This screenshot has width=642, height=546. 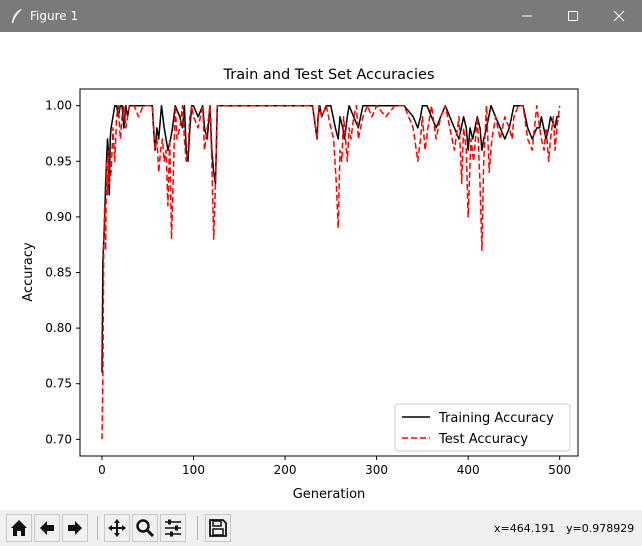 I want to click on navigation-toolbar: x=464.191 y=0.978929, so click(x=321, y=528).